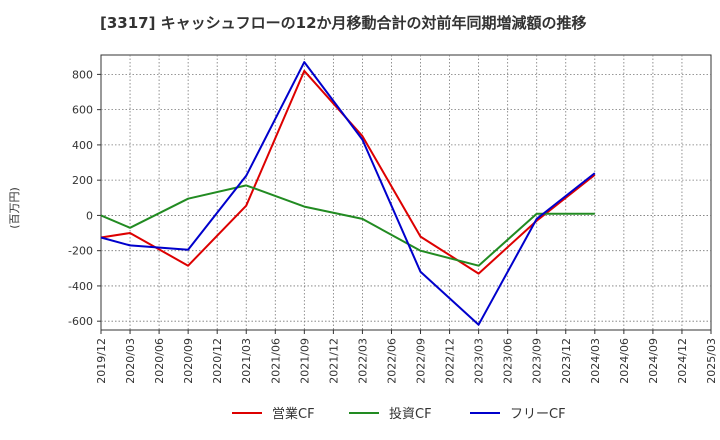 The width and height of the screenshot is (720, 440). I want to click on x-tick-label: 2022/03, so click(362, 361).